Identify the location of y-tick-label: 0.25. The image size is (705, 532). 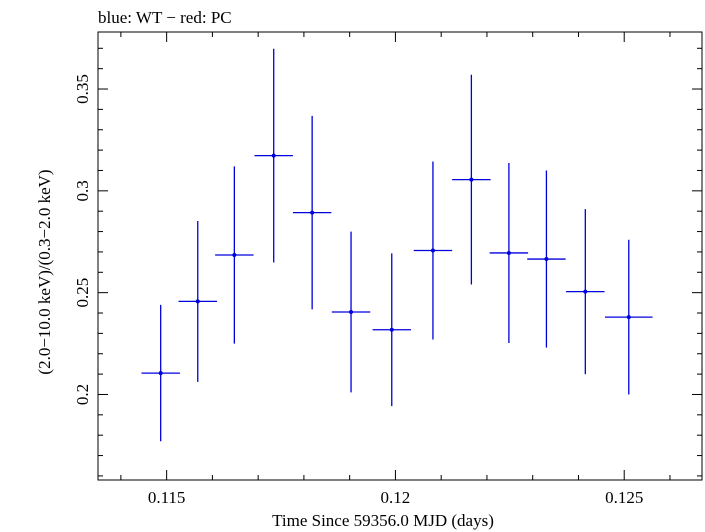
(82, 293).